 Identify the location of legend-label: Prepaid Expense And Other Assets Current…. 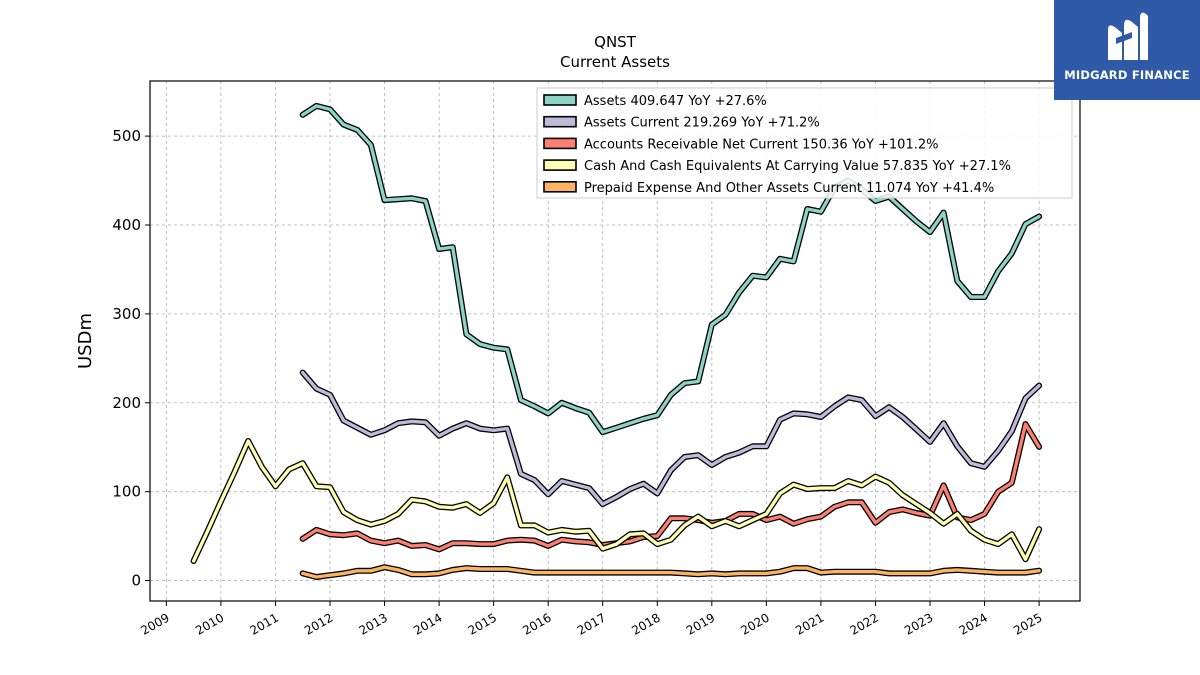
(789, 188).